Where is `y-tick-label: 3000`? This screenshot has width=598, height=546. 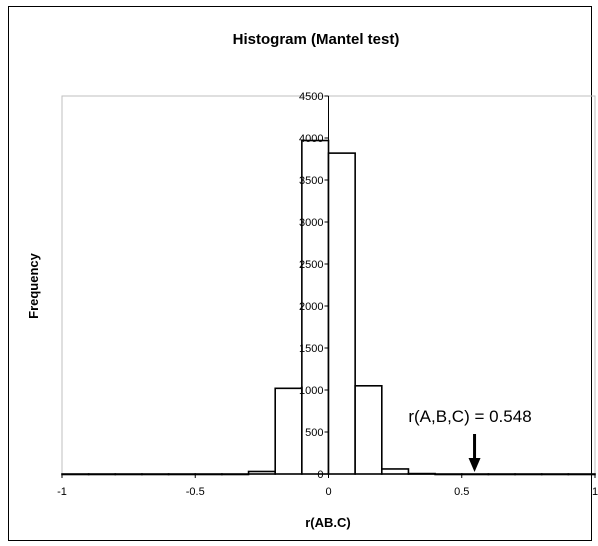 y-tick-label: 3000 is located at coordinates (311, 223).